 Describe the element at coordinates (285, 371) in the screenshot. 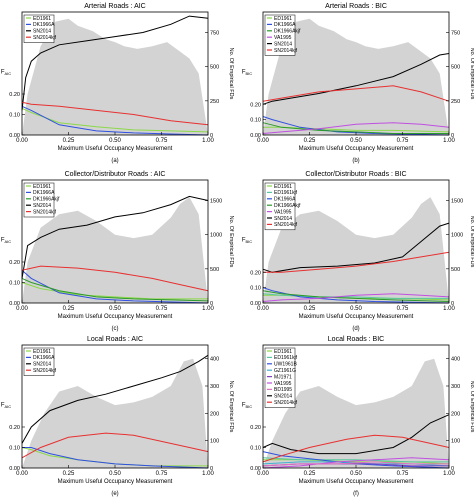

I see `legend-label: GZ1961G` at that location.